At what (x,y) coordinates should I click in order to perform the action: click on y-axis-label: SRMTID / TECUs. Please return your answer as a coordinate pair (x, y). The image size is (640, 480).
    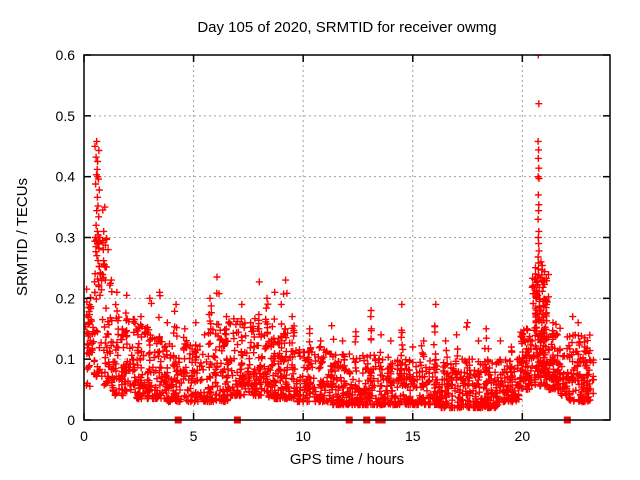
    Looking at the image, I should click on (22, 237).